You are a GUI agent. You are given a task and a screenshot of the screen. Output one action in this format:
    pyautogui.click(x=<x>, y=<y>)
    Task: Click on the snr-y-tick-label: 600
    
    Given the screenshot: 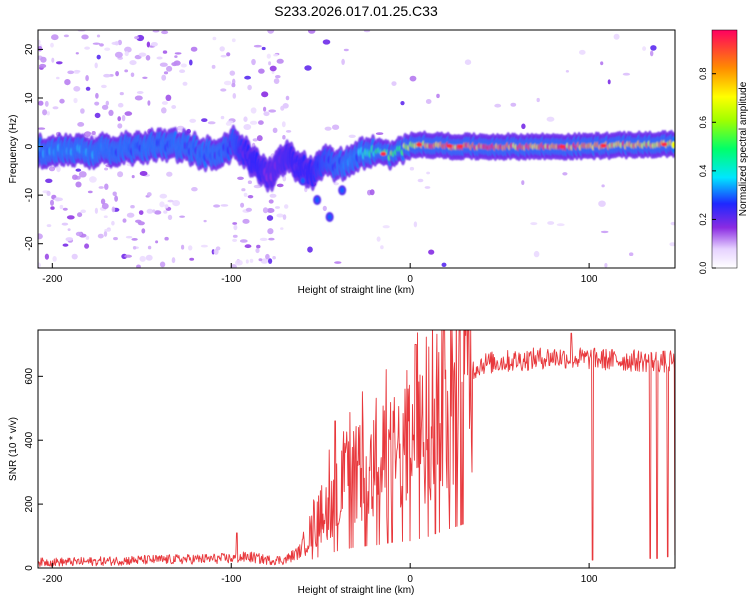 What is the action you would take?
    pyautogui.click(x=29, y=376)
    